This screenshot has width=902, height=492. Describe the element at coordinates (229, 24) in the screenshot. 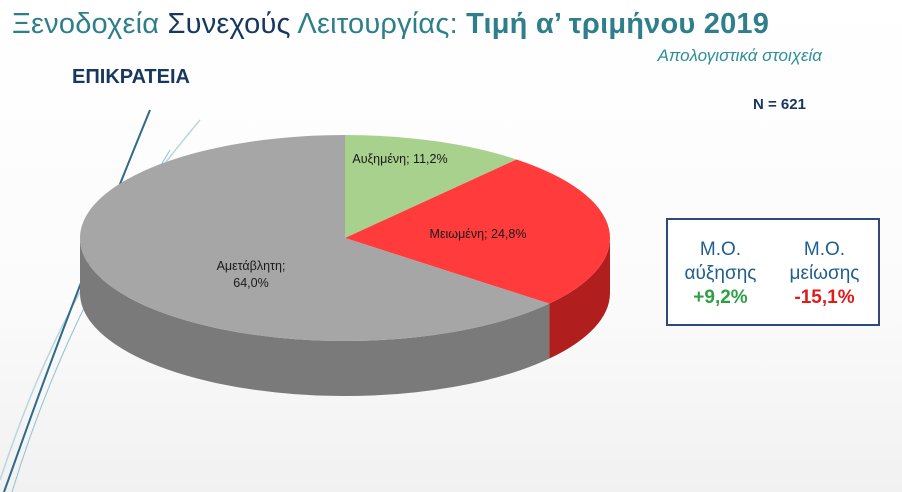

I see `title-part-2: Συνεχούς` at that location.